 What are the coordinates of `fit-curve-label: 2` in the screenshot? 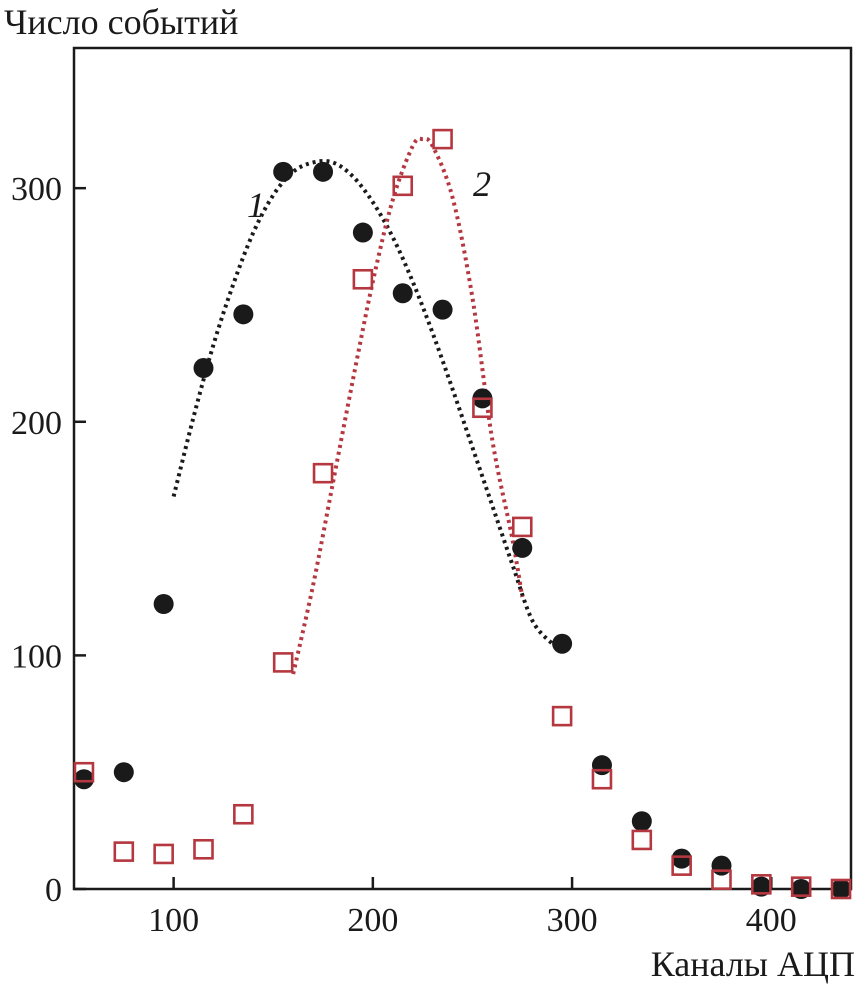 It's located at (482, 184).